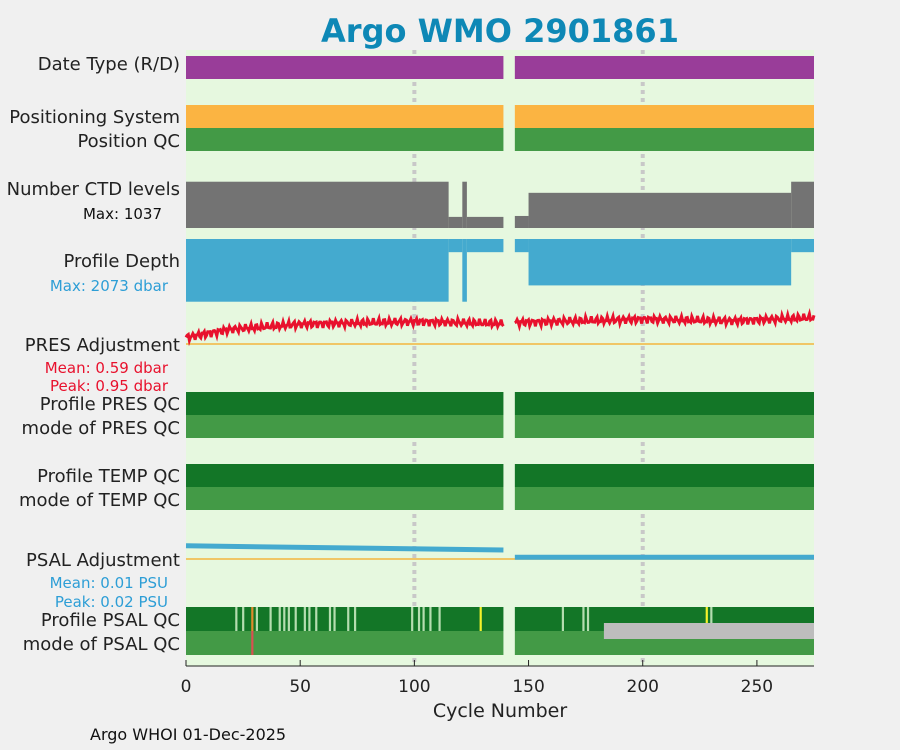  Describe the element at coordinates (101, 428) in the screenshot. I see `mode-pres-qc-label: mode of PRES QC` at that location.